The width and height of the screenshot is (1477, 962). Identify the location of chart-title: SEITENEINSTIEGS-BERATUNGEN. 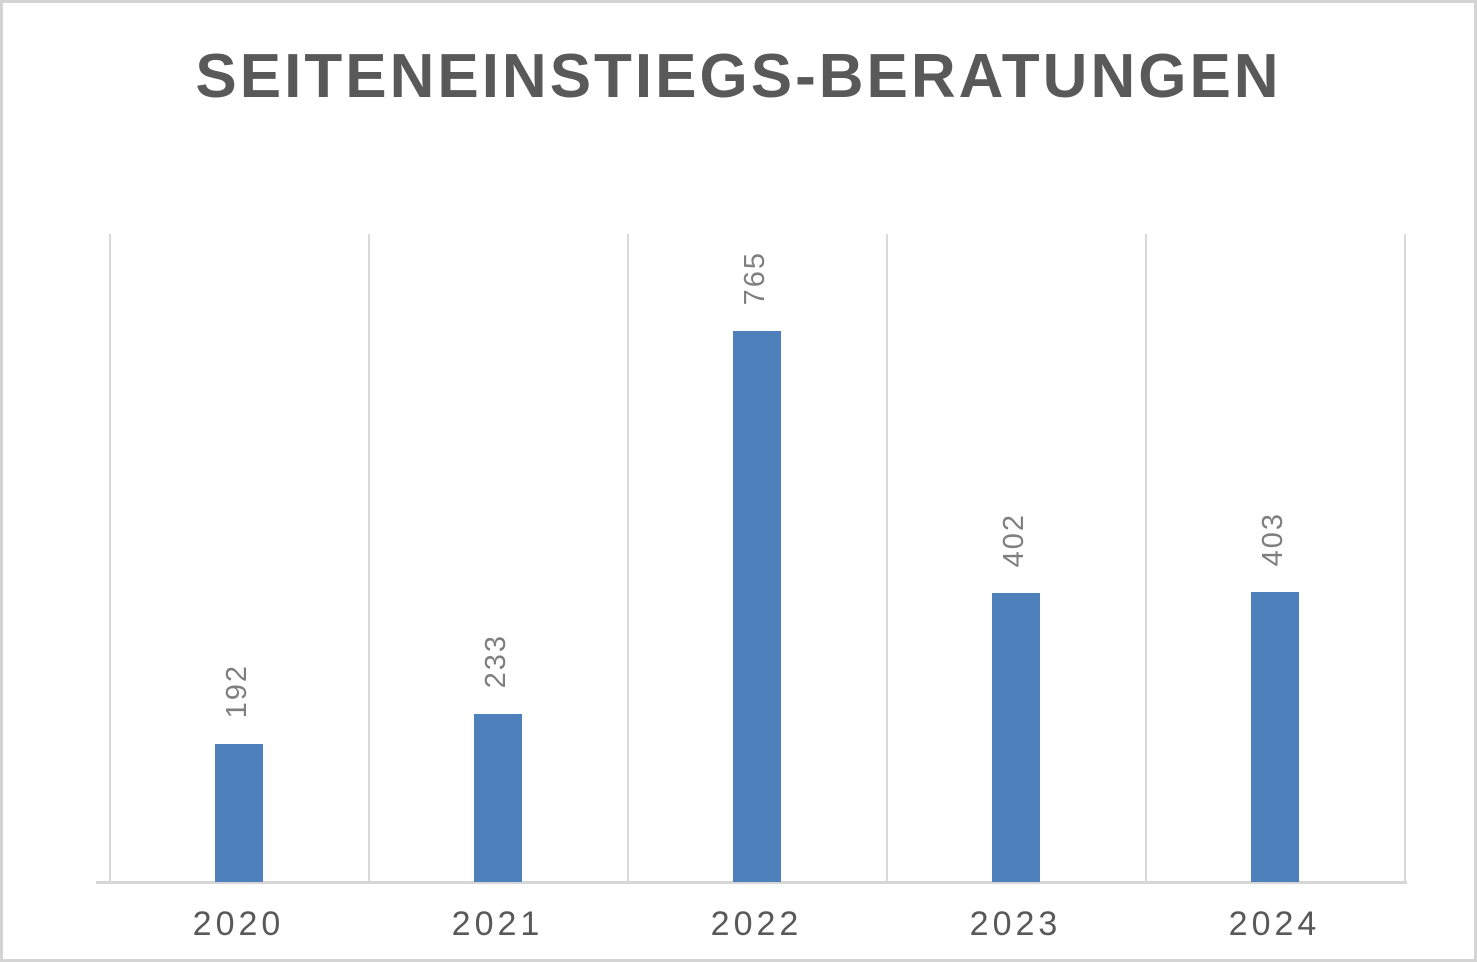
(738, 76).